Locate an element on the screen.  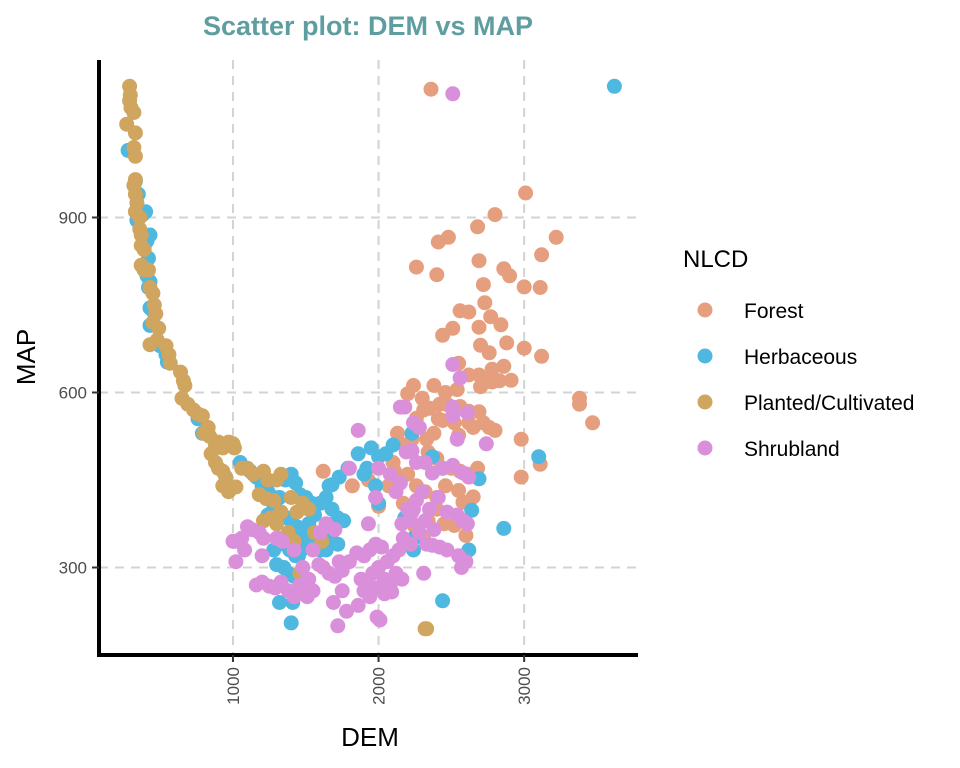
y-tick-label: 900 is located at coordinates (73, 218).